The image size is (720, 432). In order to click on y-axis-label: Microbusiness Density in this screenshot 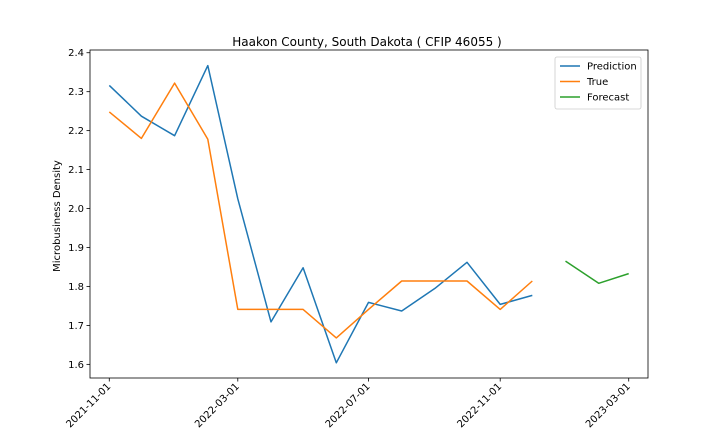, I will do `click(57, 216)`.